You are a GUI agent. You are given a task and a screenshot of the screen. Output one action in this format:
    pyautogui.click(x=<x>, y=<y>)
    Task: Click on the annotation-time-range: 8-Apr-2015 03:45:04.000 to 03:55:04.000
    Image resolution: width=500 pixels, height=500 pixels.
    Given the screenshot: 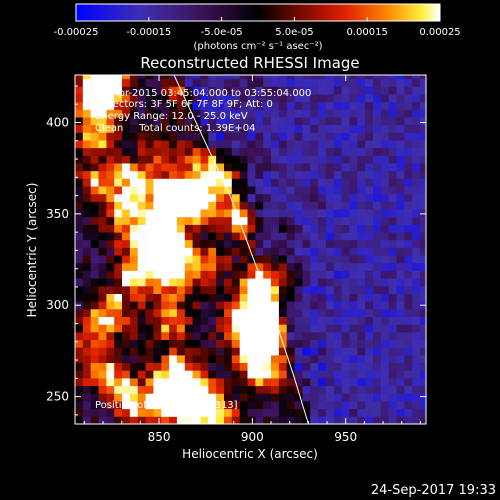 What is the action you would take?
    pyautogui.click(x=206, y=93)
    